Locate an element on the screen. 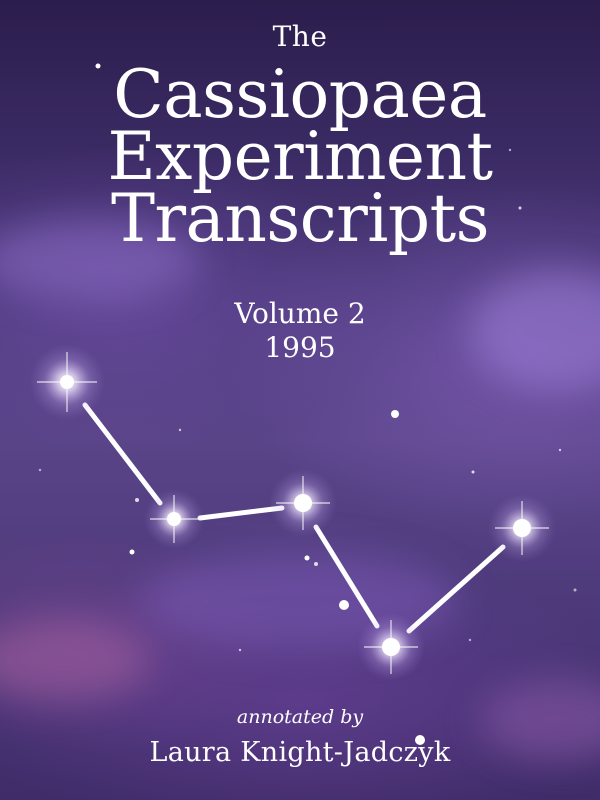 The image size is (600, 800). title-line-3: Transcripts is located at coordinates (300, 218).